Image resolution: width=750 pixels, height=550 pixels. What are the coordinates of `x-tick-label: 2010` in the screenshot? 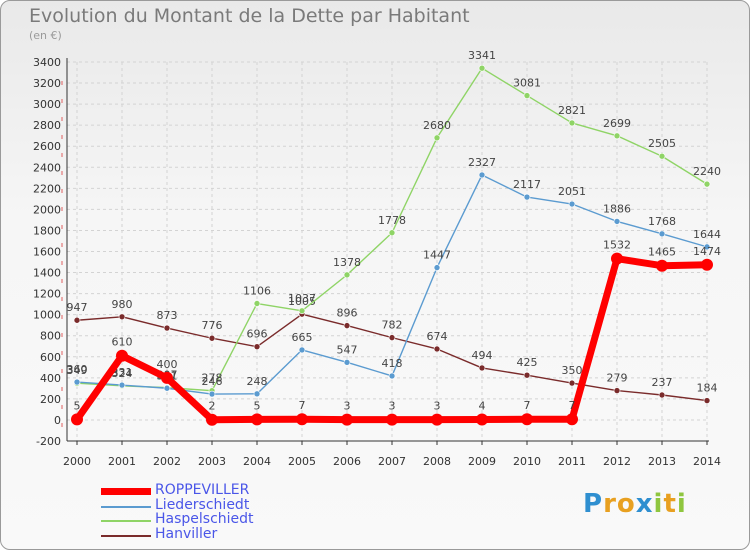 It's located at (527, 461).